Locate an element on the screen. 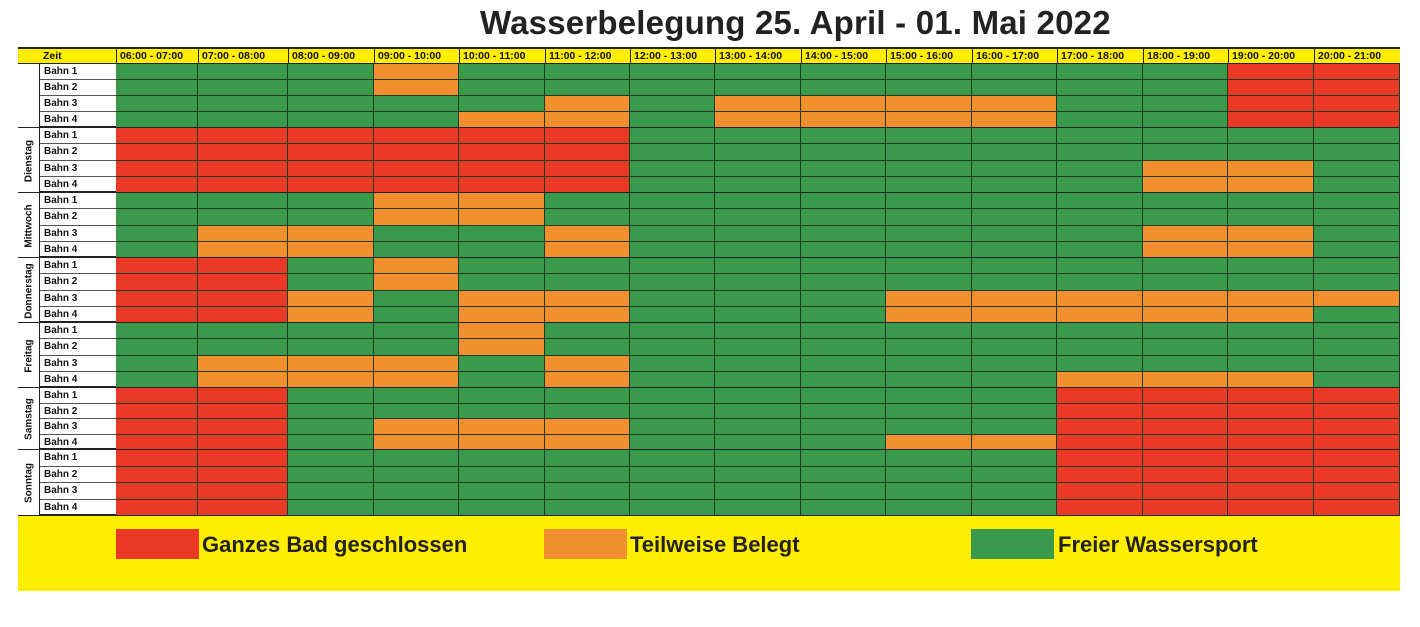  header-time-slot: 08:00 - 09:00 is located at coordinates (331, 56).